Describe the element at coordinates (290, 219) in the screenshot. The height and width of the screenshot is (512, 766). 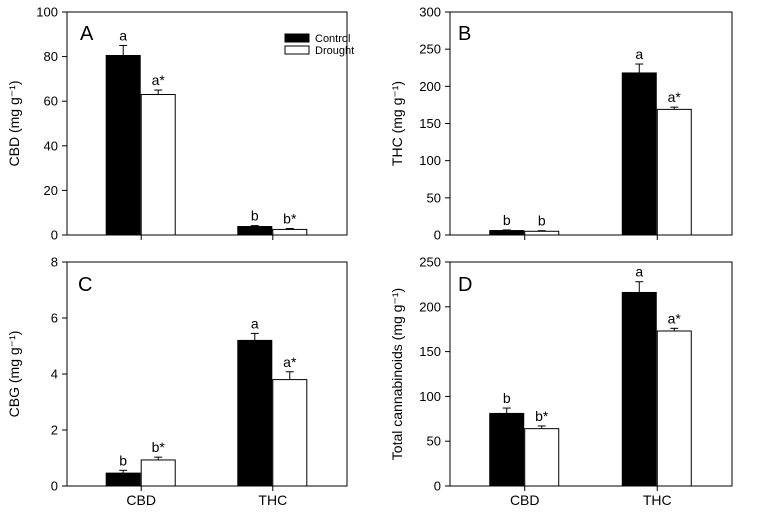
I see `panel-a-sig-label-drought-thc: b*` at that location.